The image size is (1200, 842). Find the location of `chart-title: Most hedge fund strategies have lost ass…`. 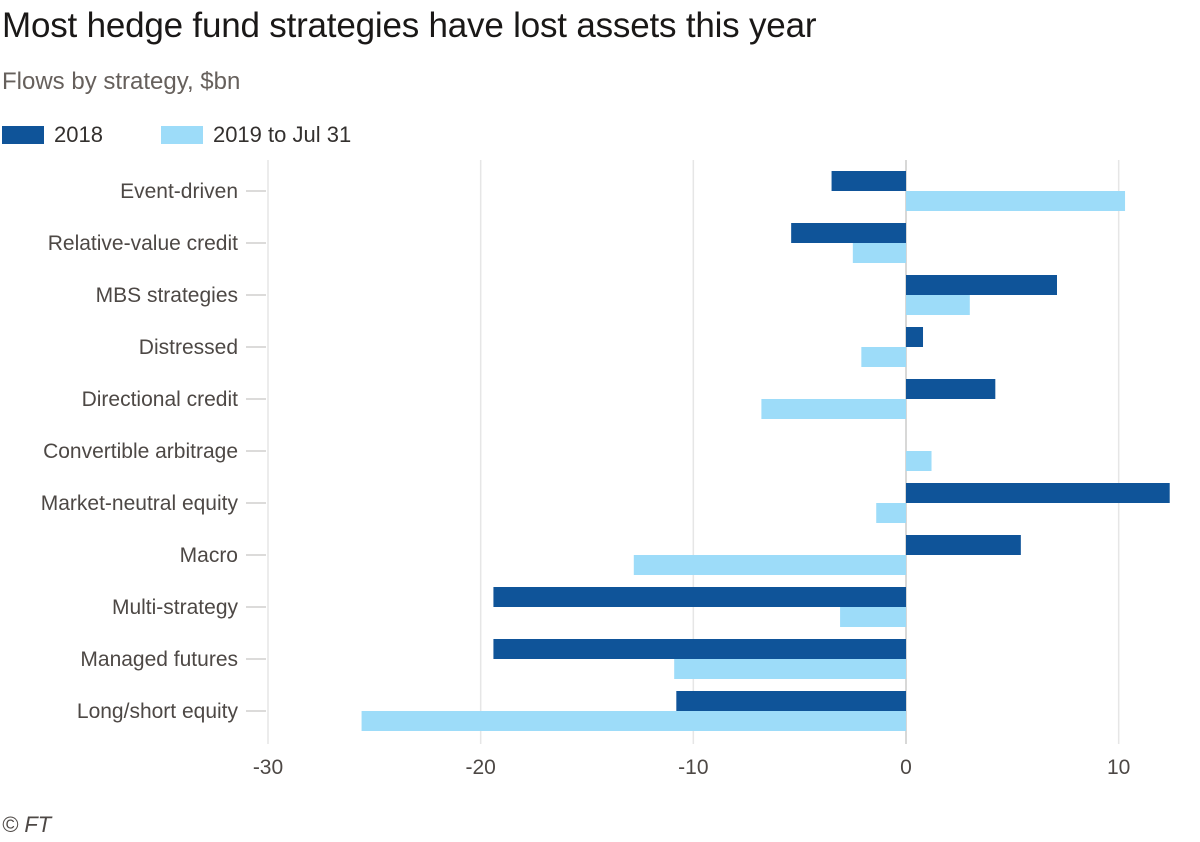

chart-title: Most hedge fund strategies have lost ass… is located at coordinates (409, 25).